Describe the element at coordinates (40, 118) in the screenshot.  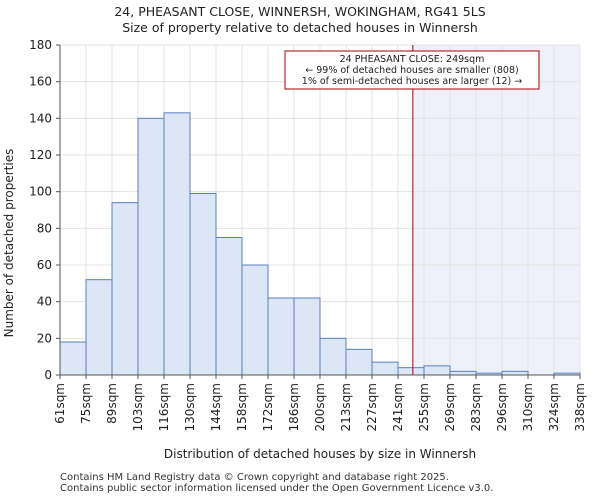
I see `y-tick-label: 140` at that location.